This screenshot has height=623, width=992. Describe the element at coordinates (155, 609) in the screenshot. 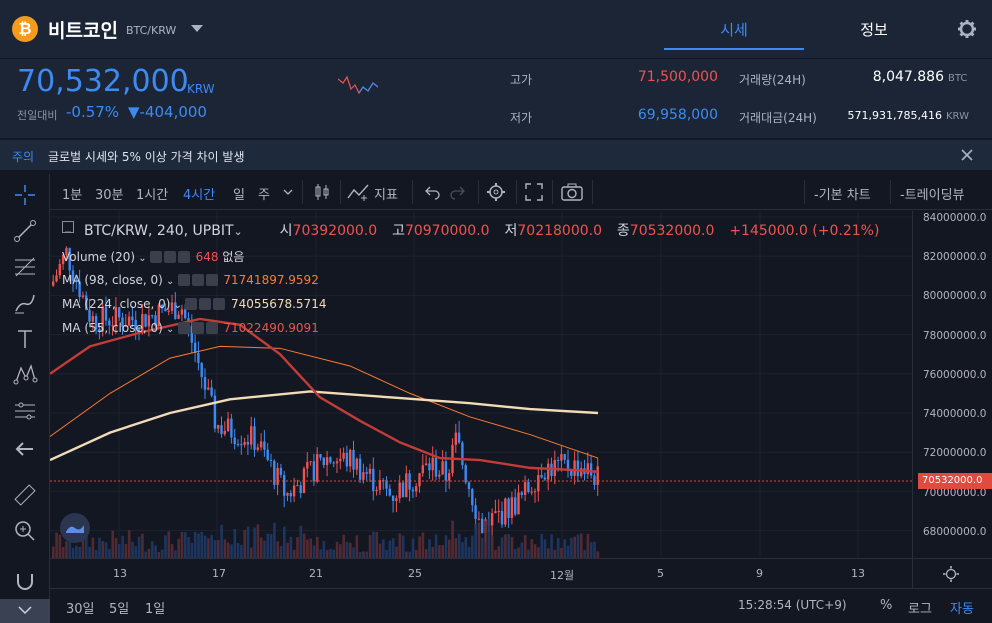

I see `range-1d: 1일` at that location.